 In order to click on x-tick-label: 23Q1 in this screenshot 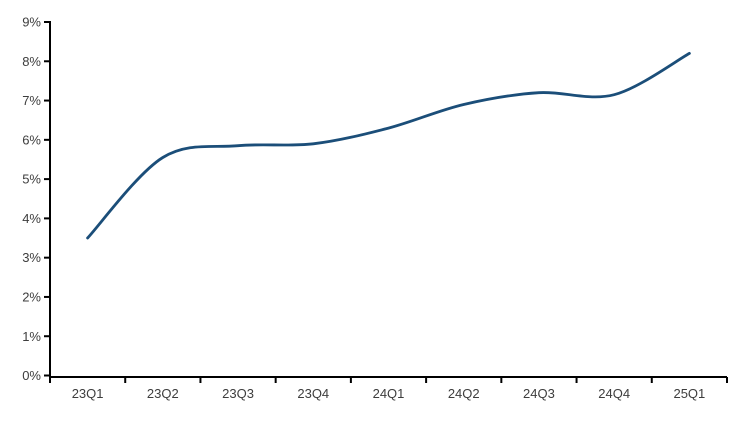, I will do `click(88, 393)`.